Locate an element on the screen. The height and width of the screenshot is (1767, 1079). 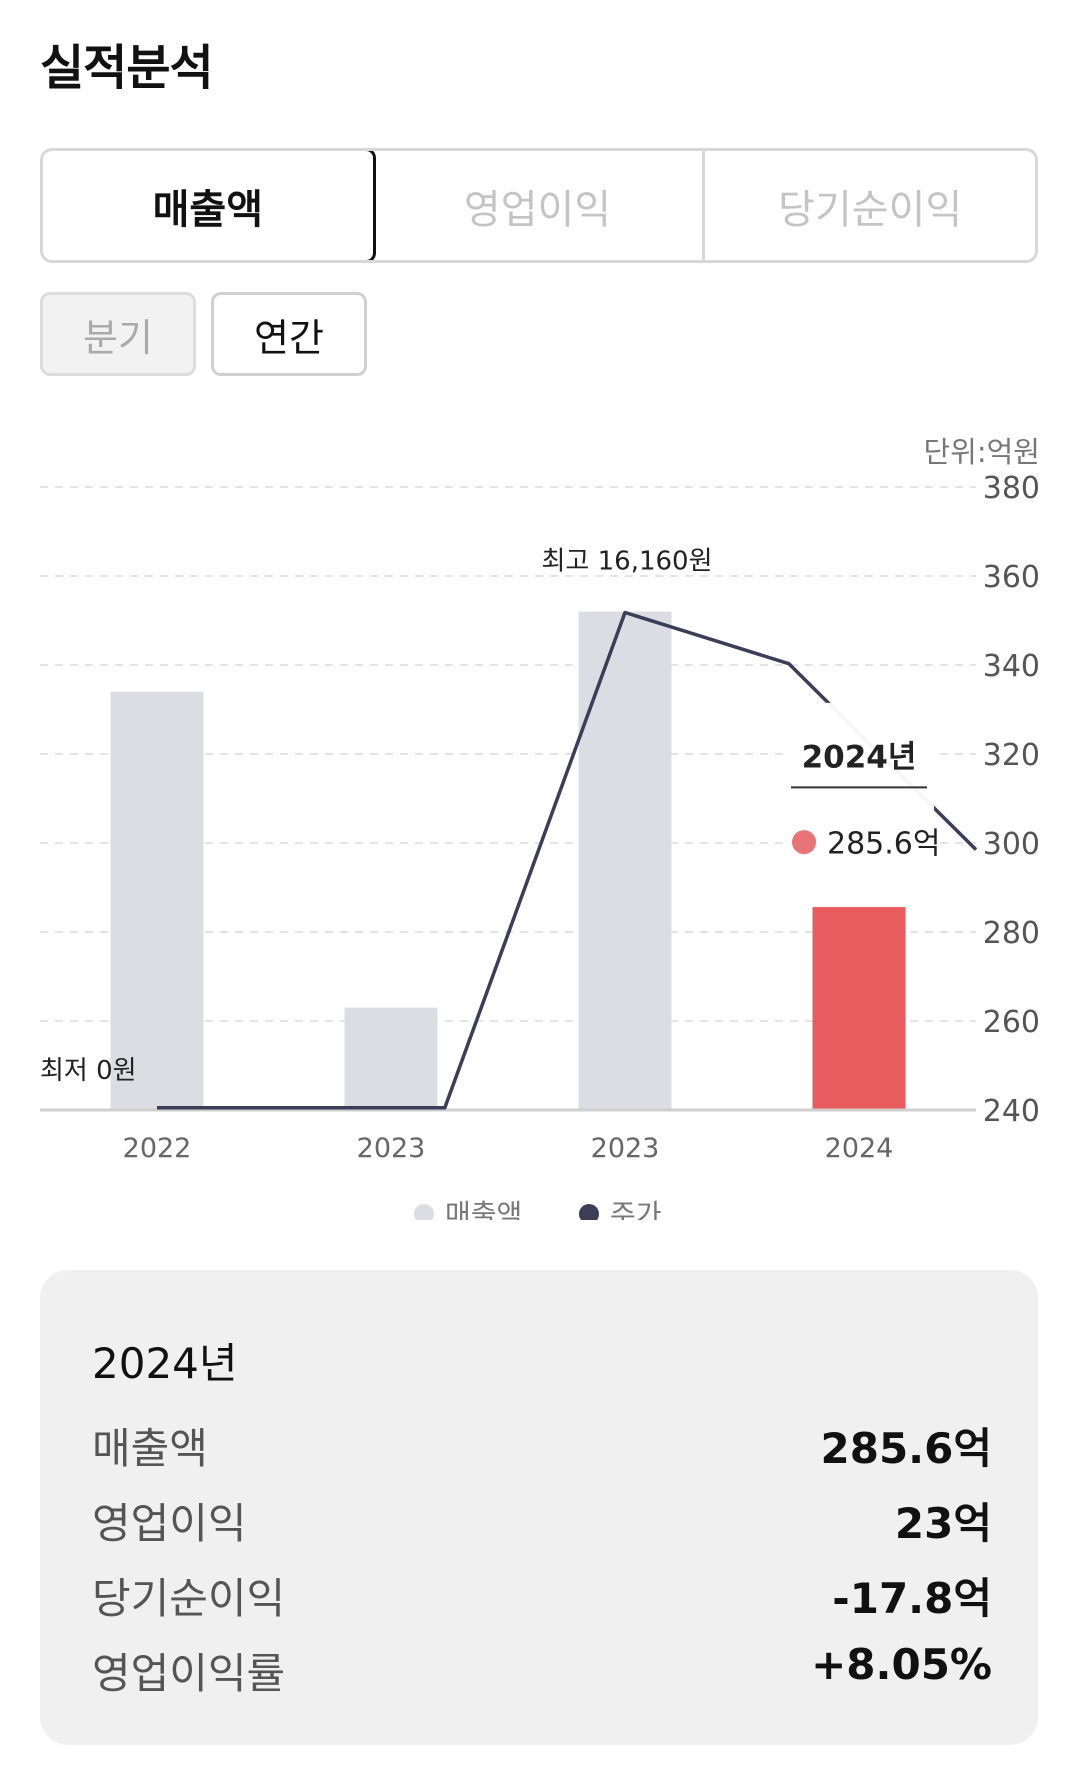
y-tick-label: 280 is located at coordinates (1011, 933).